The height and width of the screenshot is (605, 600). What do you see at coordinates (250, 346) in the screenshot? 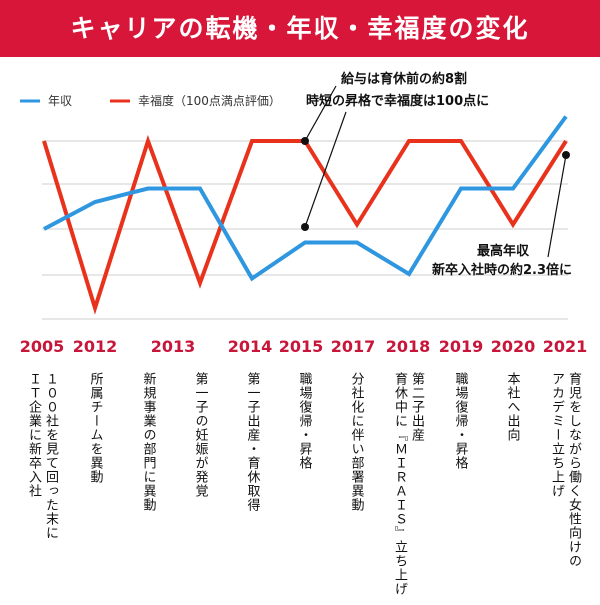
I see `year-label-2014: 2014` at bounding box center [250, 346].